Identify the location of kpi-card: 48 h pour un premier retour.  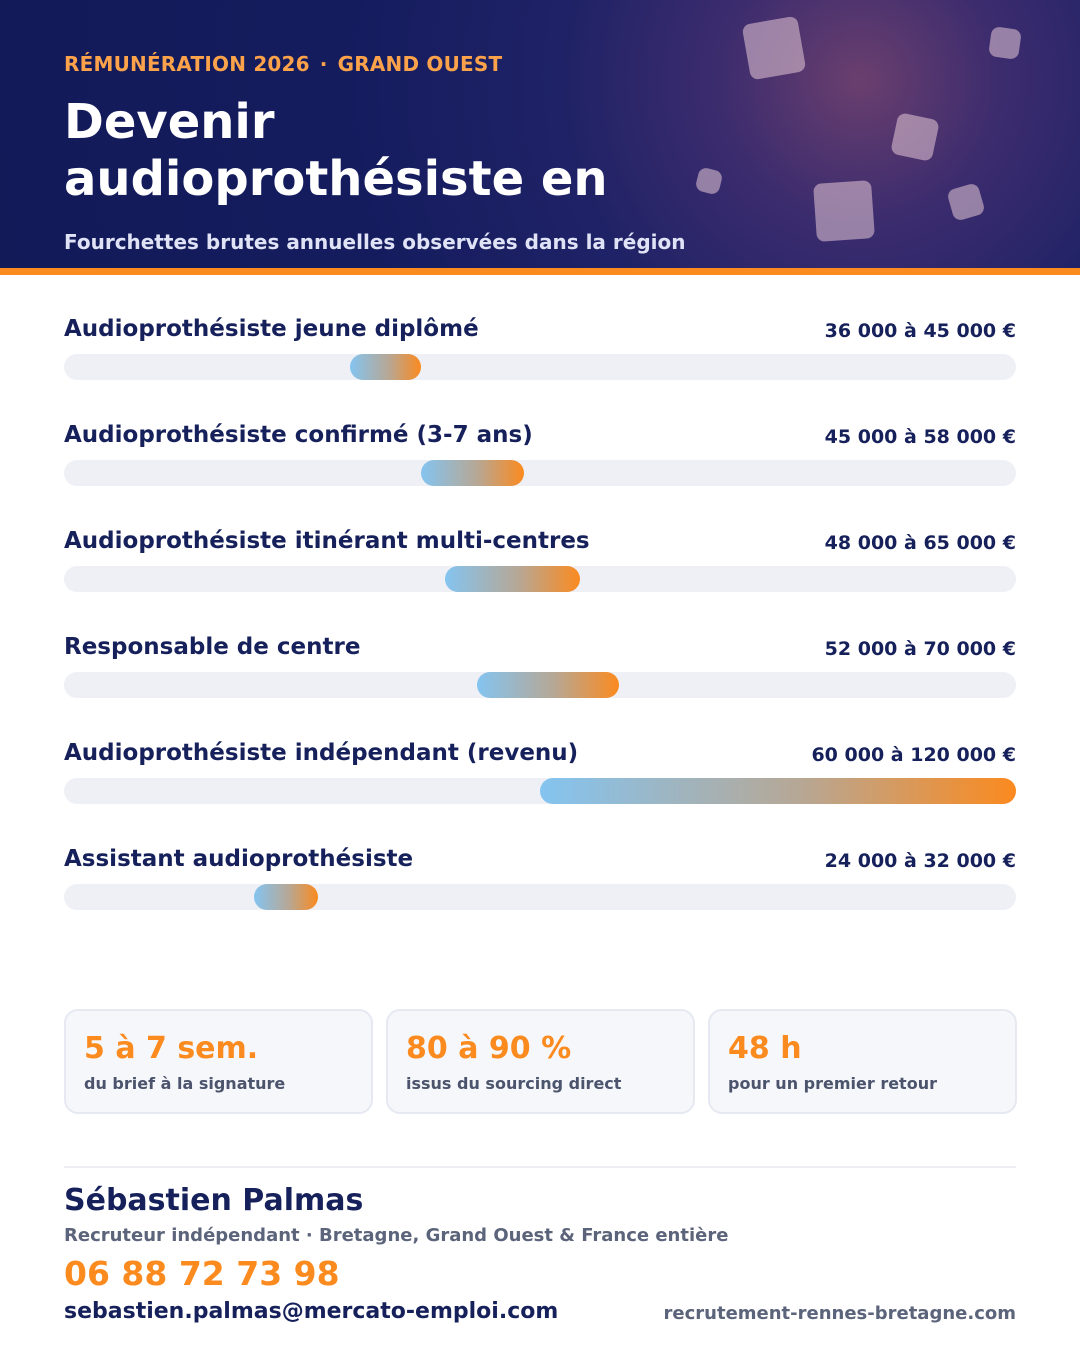
(862, 1061).